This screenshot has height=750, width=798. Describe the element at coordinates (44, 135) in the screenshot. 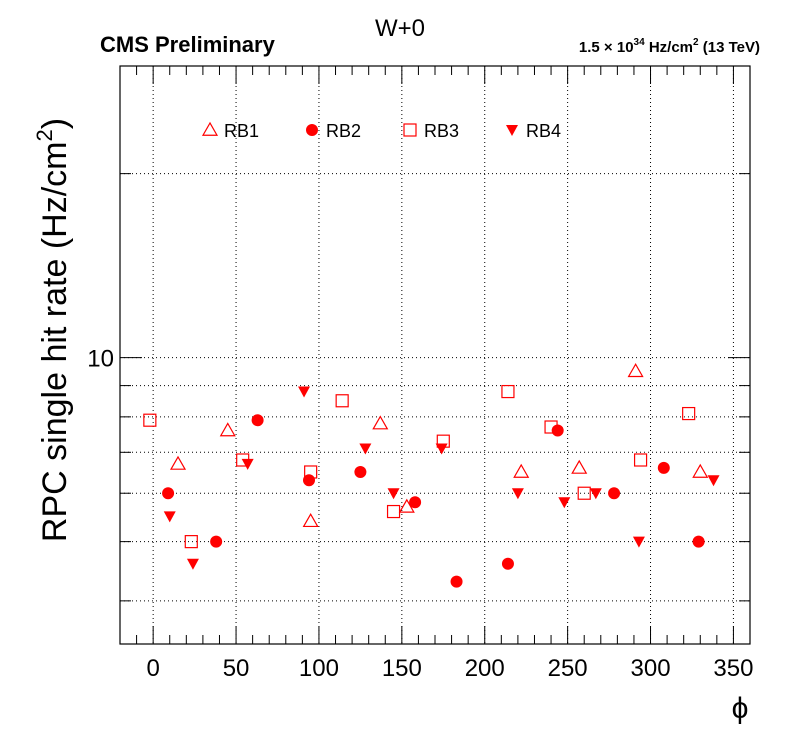

I see `y-axis-label-exp: 2` at that location.